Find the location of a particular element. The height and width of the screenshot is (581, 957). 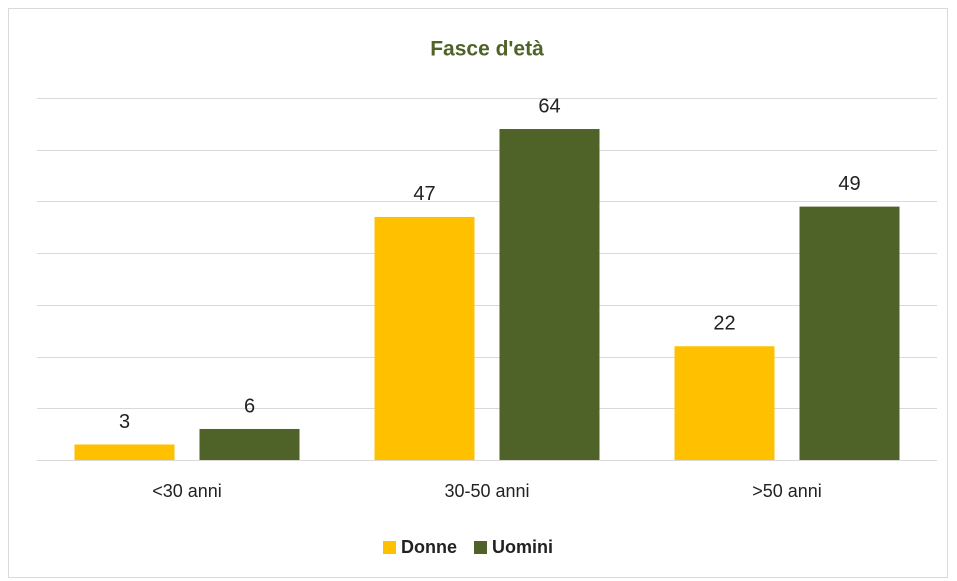

value-label: 6 is located at coordinates (249, 406).